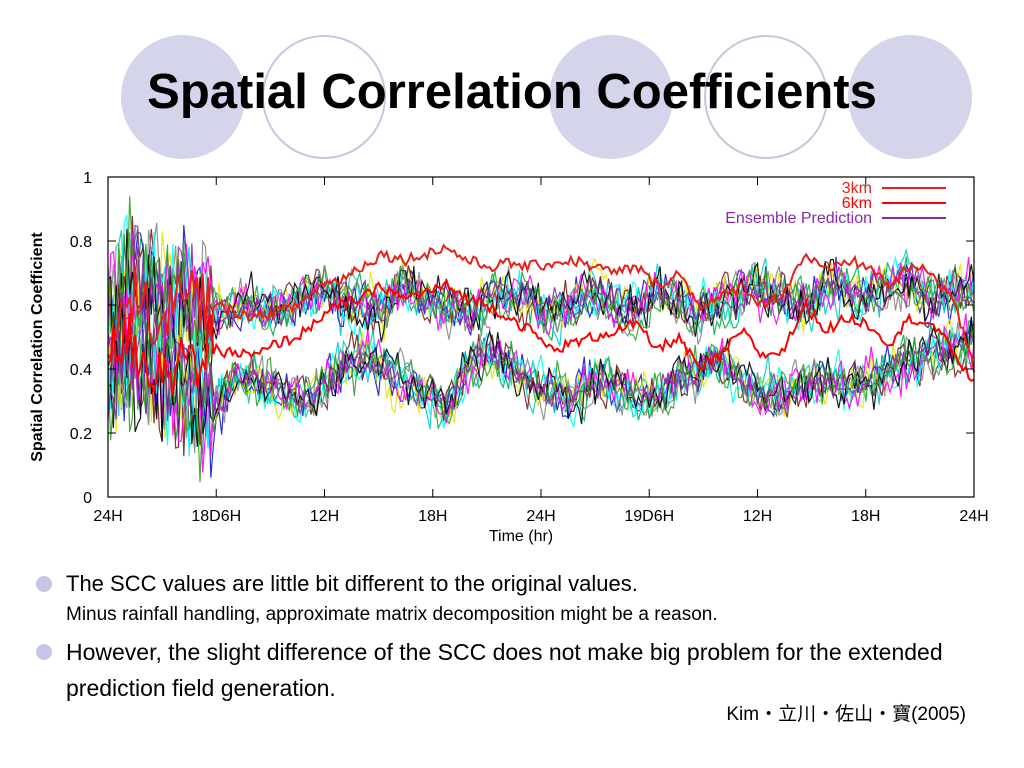 Image resolution: width=1024 pixels, height=768 pixels. I want to click on y-tick-label: 1, so click(87, 178).